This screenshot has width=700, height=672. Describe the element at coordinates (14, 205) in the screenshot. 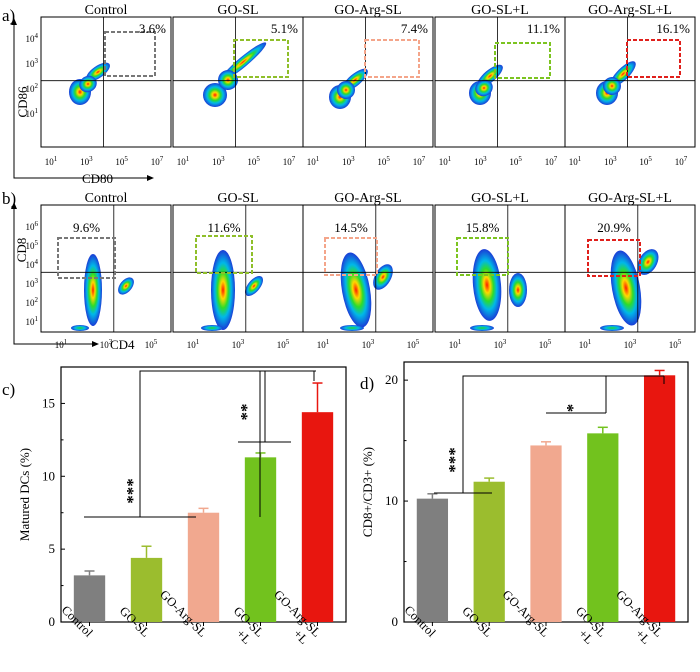

I see `arrow-head-y-b` at that location.